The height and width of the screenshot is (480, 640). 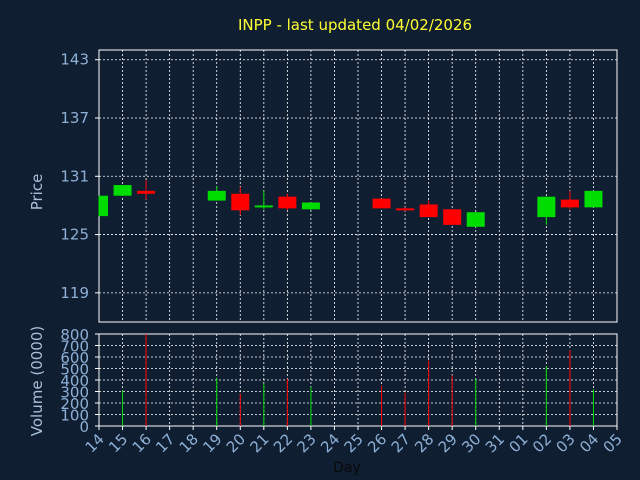 I want to click on volume-tick-label: 300, so click(x=74, y=393).